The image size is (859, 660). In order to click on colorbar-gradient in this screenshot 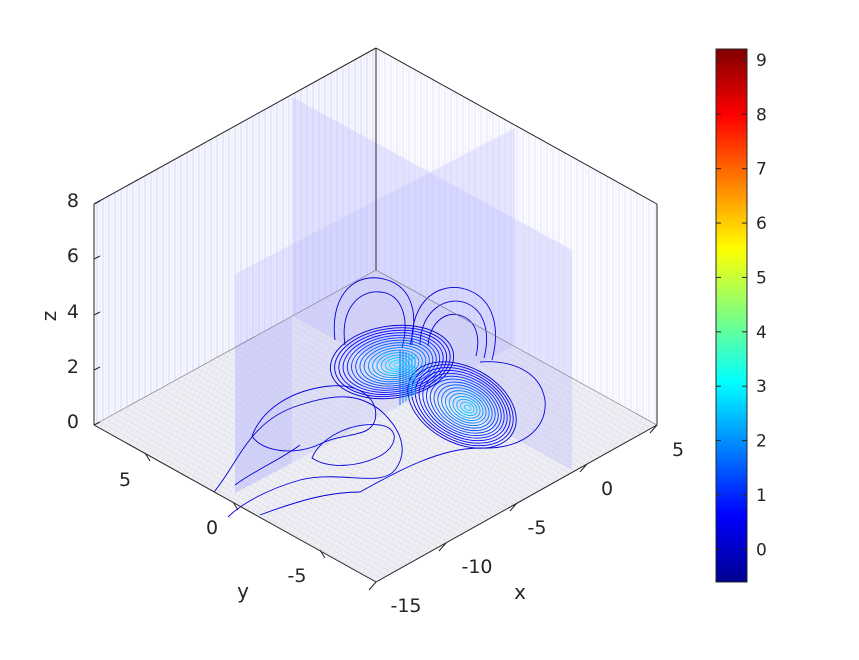, I will do `click(731, 315)`.